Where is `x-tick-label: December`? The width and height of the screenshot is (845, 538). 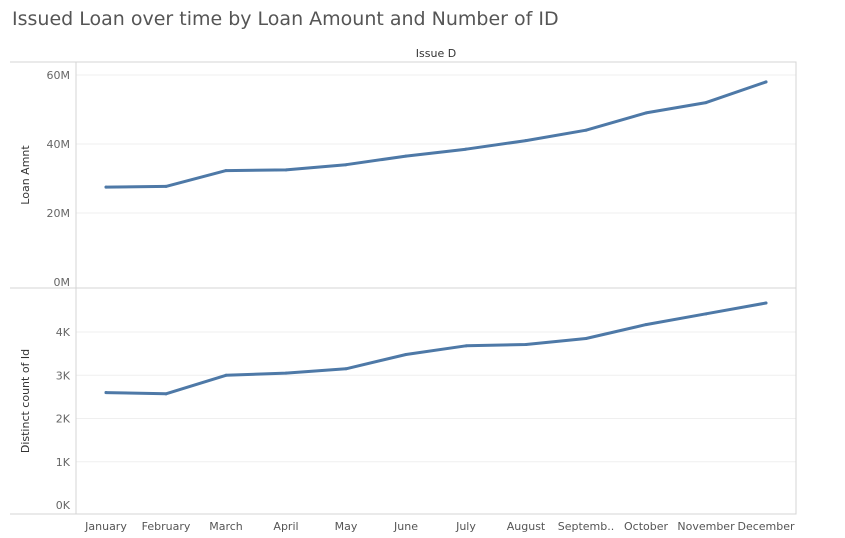 x-tick-label: December is located at coordinates (766, 526).